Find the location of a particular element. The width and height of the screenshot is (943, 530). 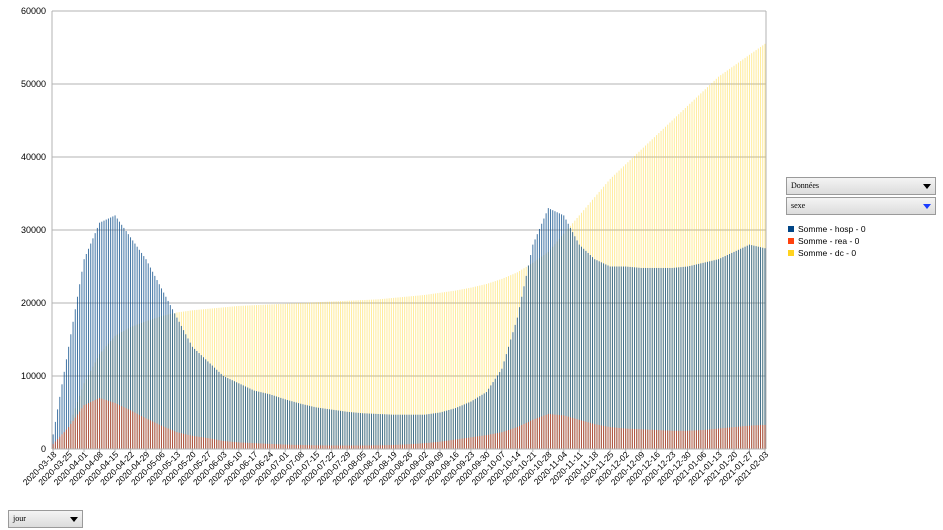

y-tick-label: 20000 is located at coordinates (33, 303).